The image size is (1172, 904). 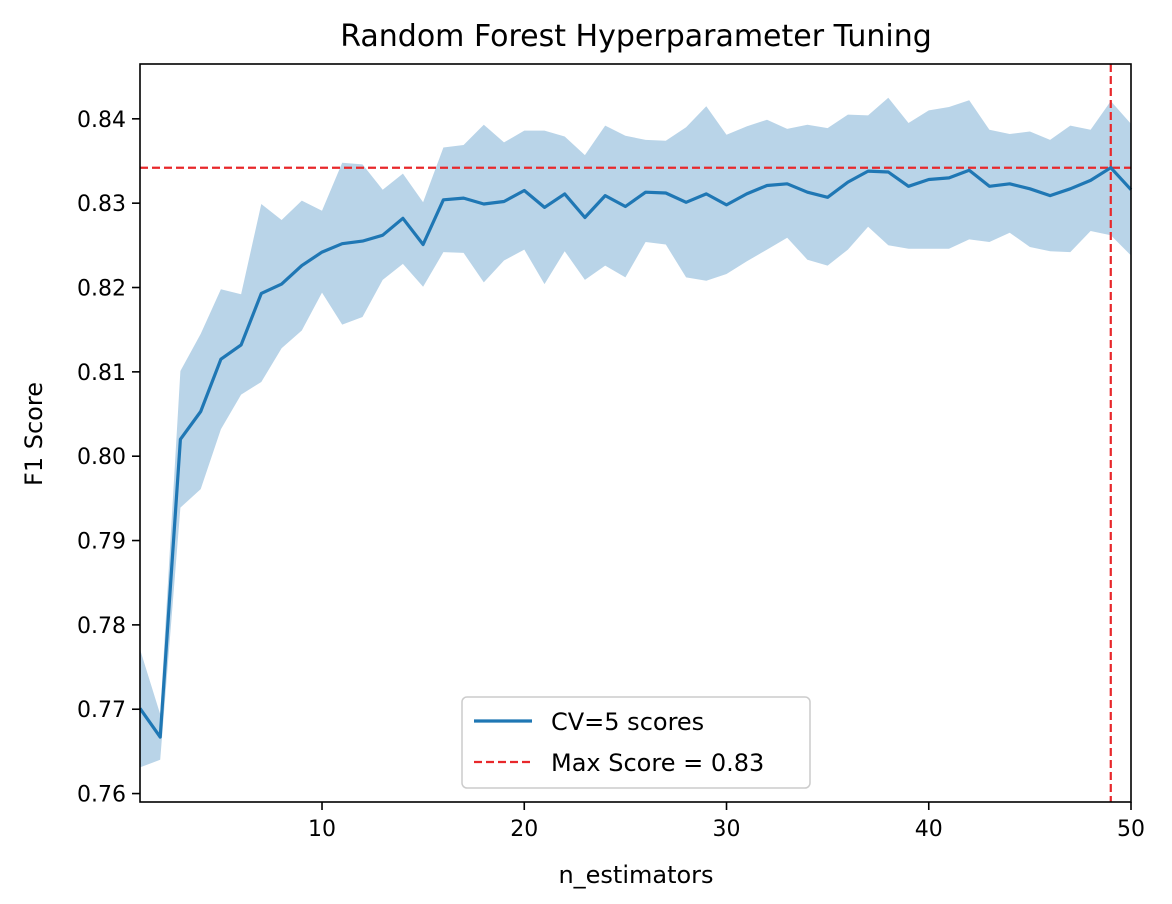 I want to click on x-tick-label: 10, so click(x=322, y=829).